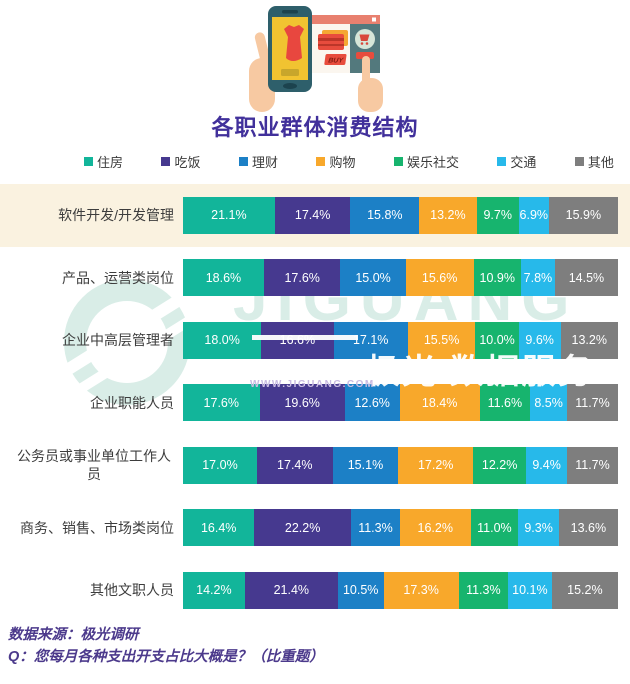  I want to click on legend-item-3: 购物, so click(335, 161).